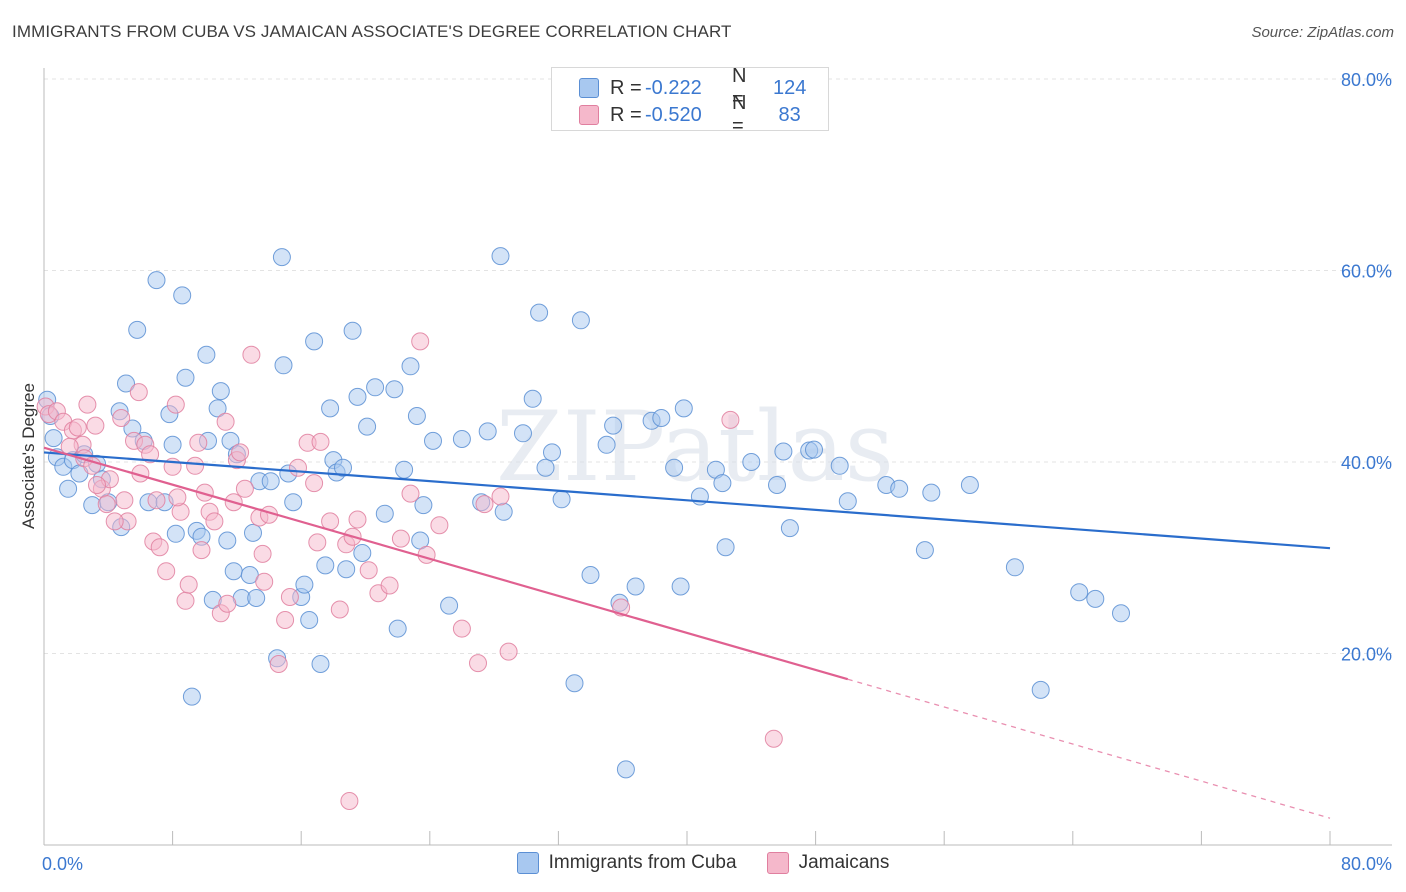 The height and width of the screenshot is (892, 1406). I want to click on legend-item-cuba: Immigrants from Cuba, so click(626, 863).